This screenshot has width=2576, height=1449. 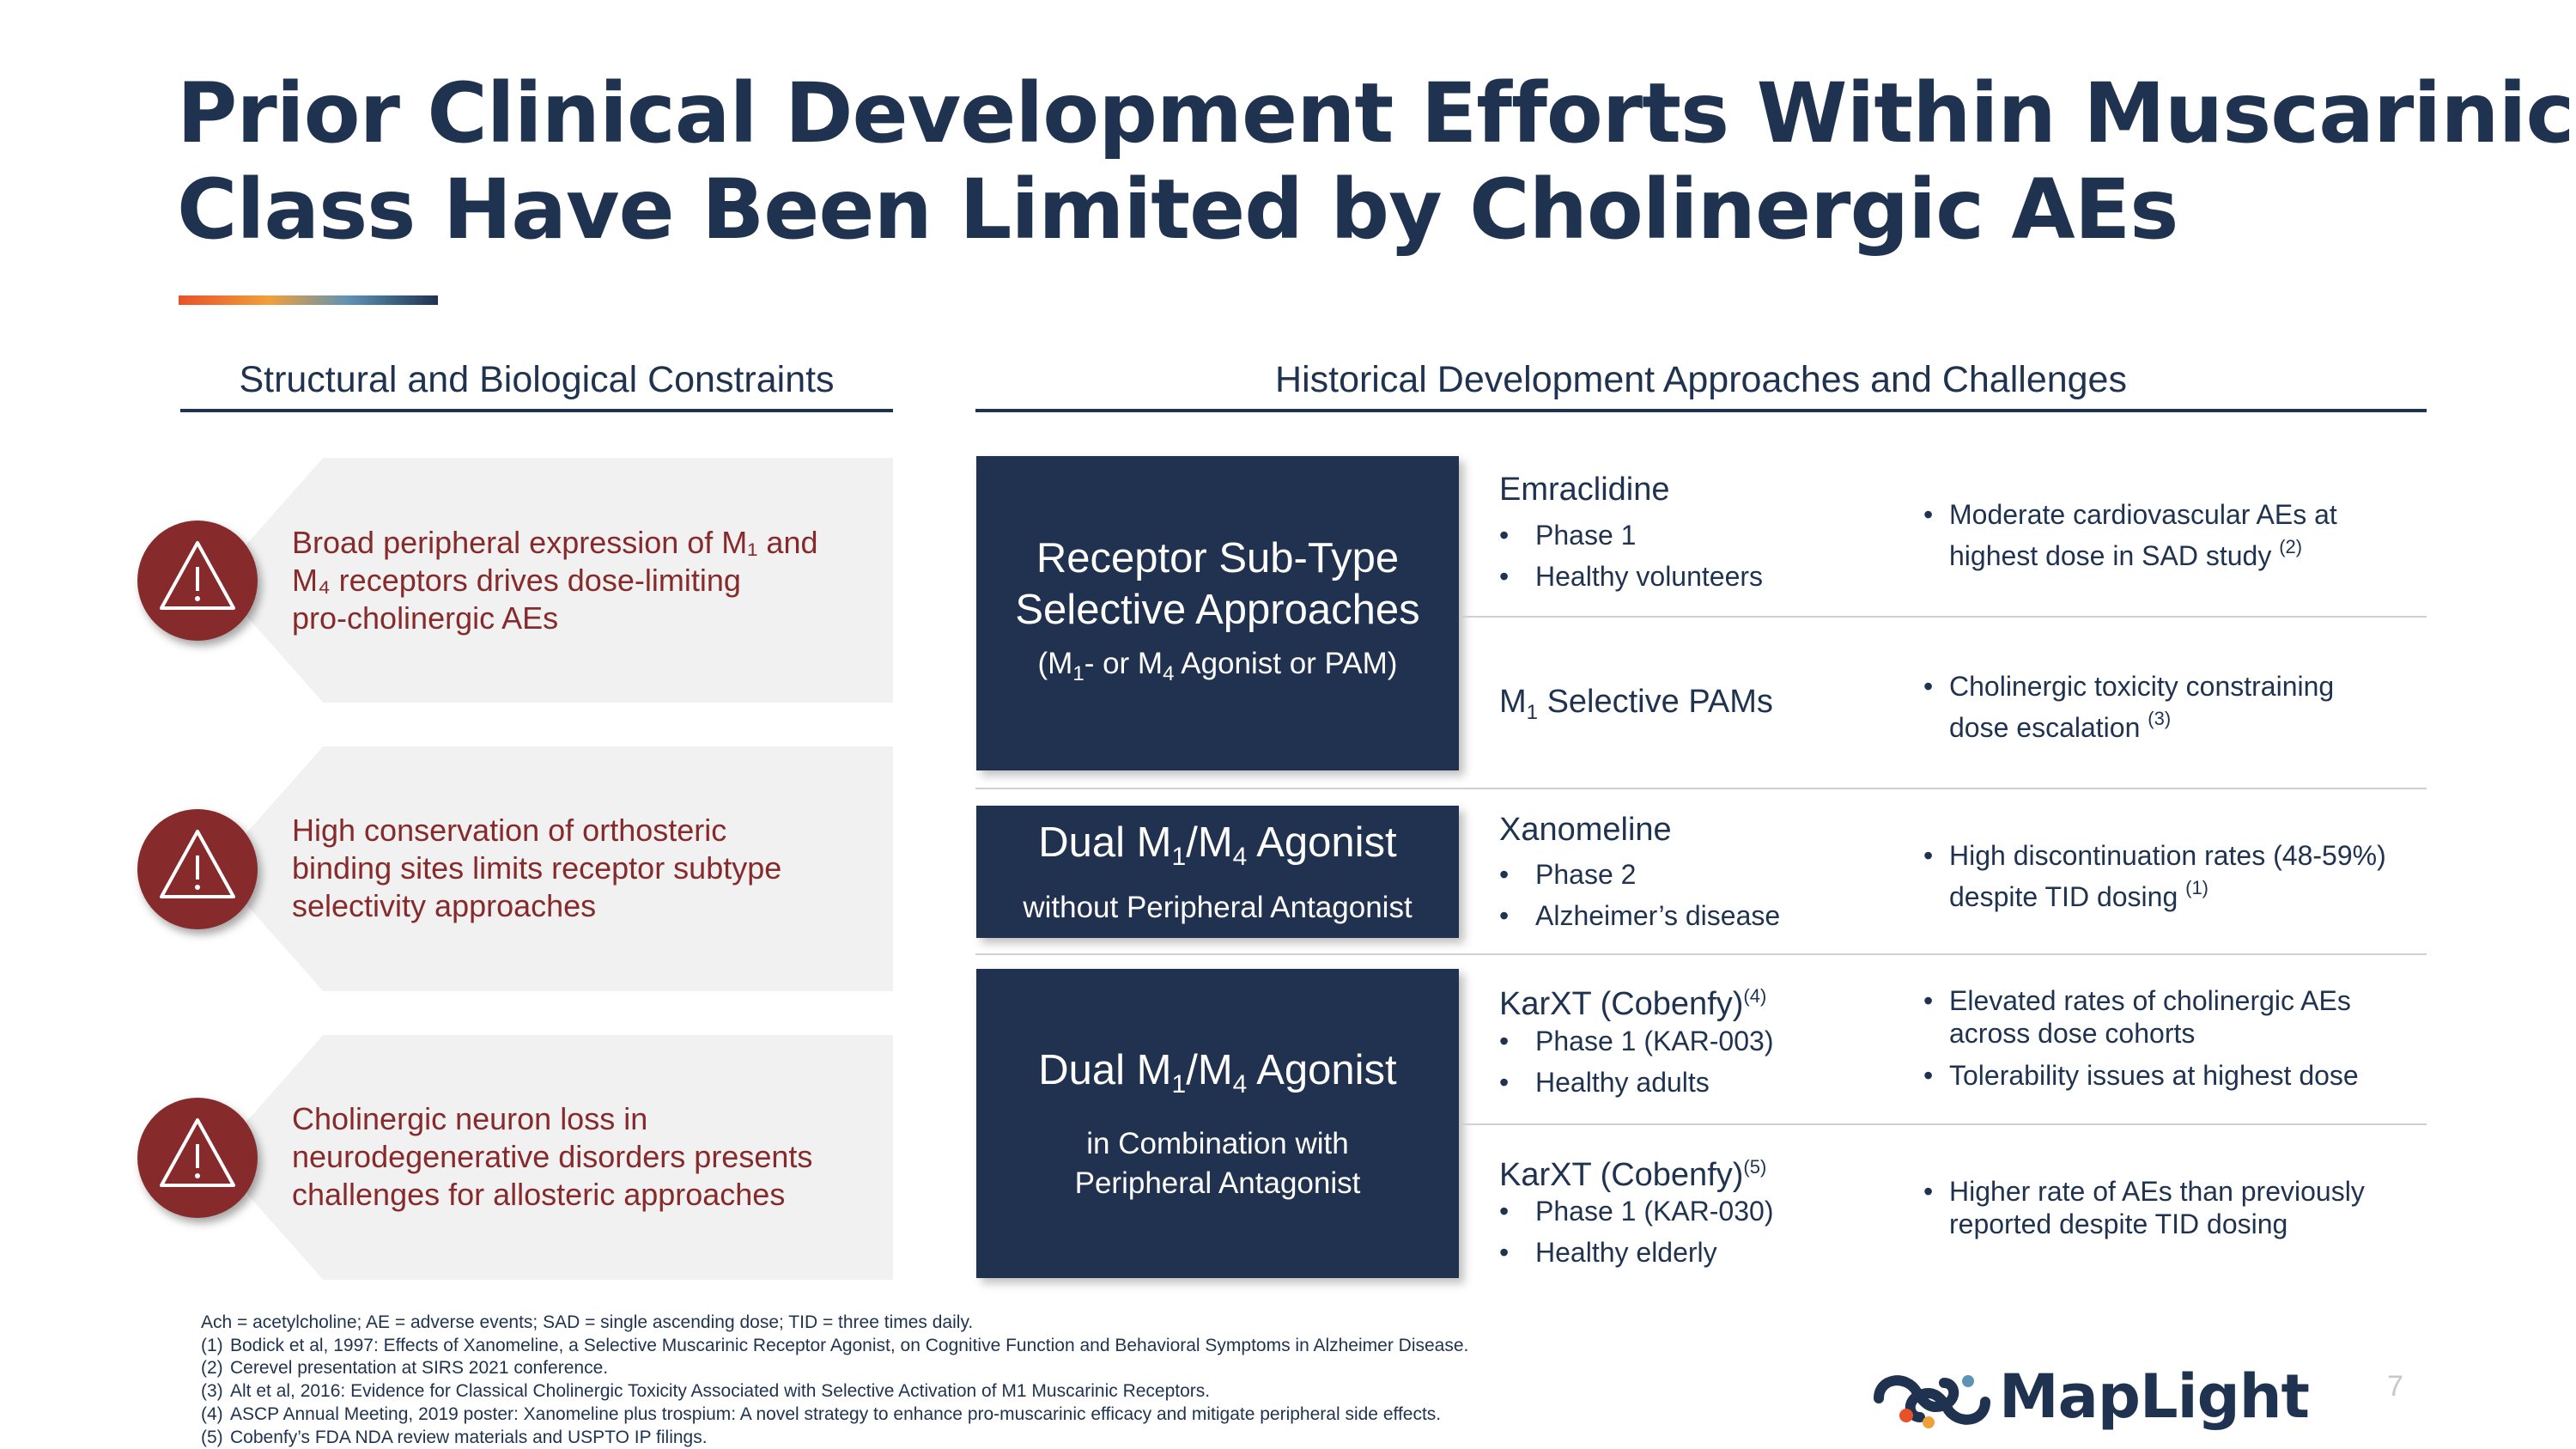 What do you see at coordinates (1608, 1252) in the screenshot?
I see `drug-detail: • Healthy elderly` at bounding box center [1608, 1252].